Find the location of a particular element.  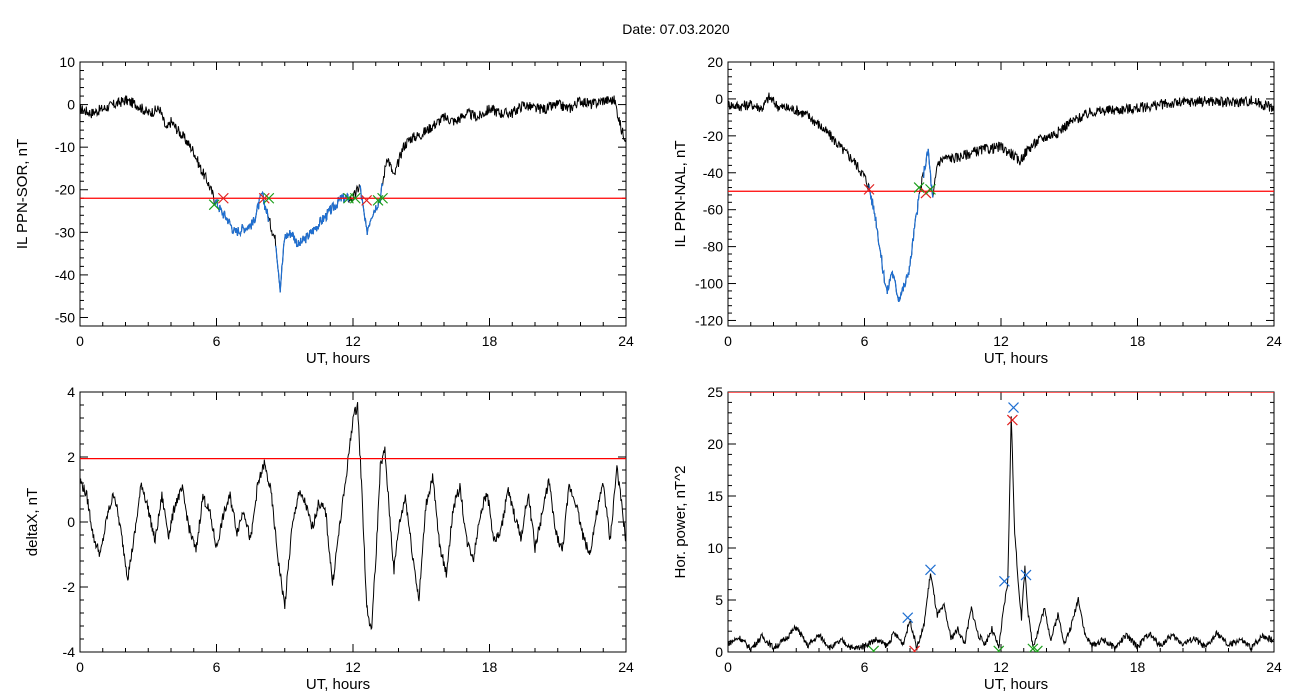

y-tick-label: -50 is located at coordinates (65, 317).